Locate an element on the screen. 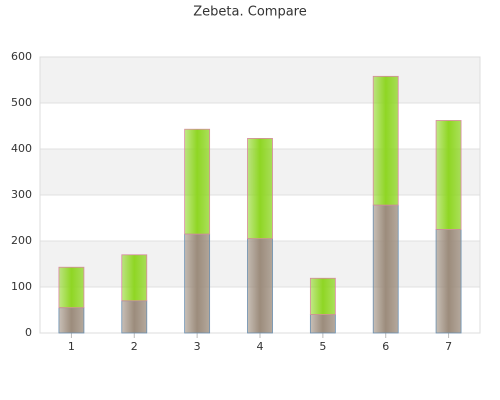 Image resolution: width=500 pixels, height=400 pixels. x-tick-label: 6 is located at coordinates (385, 346).